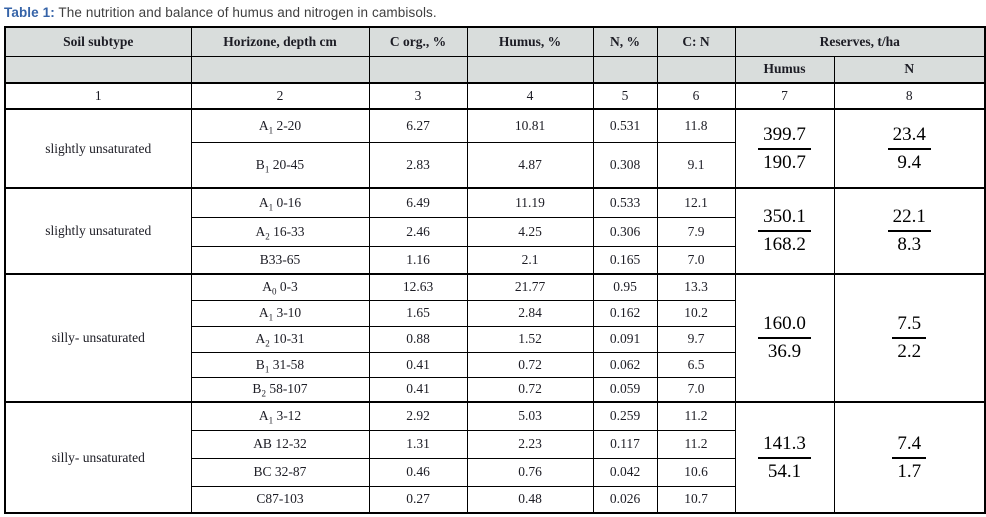 The image size is (986, 517). Describe the element at coordinates (530, 231) in the screenshot. I see `value-cell: 4.25` at that location.